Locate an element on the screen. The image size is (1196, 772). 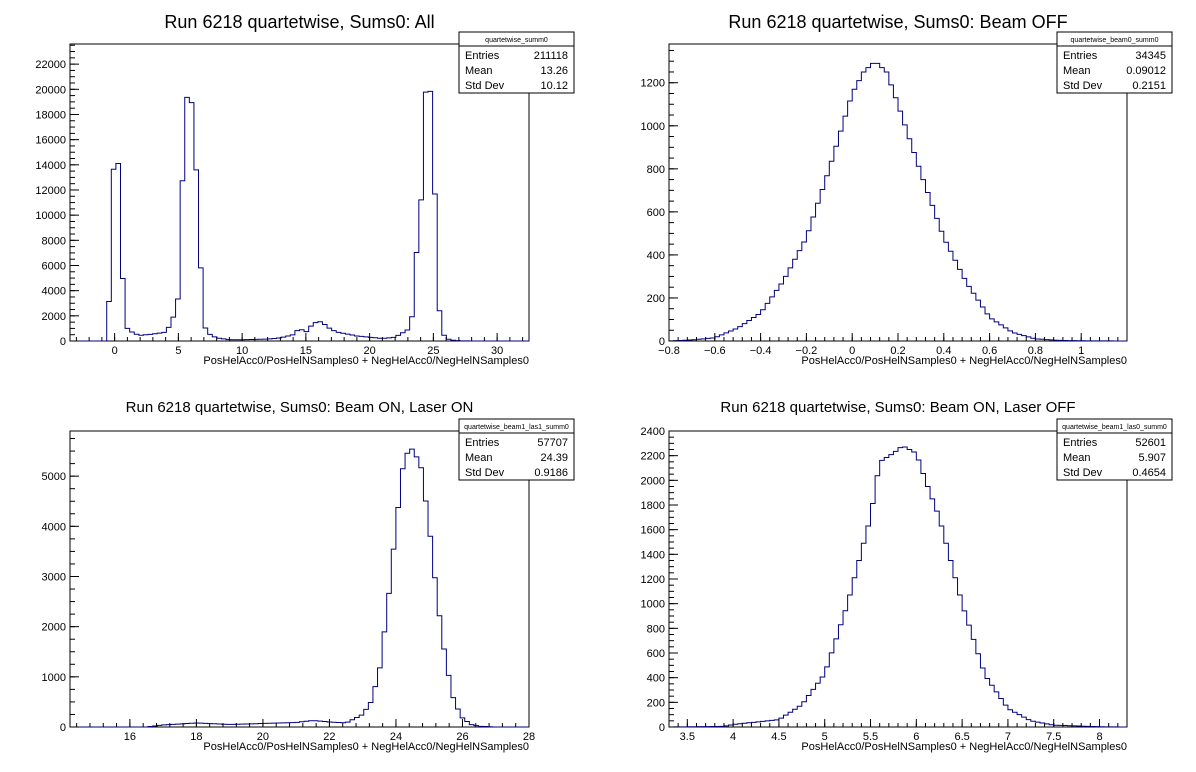
y-tick-label: 200 is located at coordinates (656, 703).